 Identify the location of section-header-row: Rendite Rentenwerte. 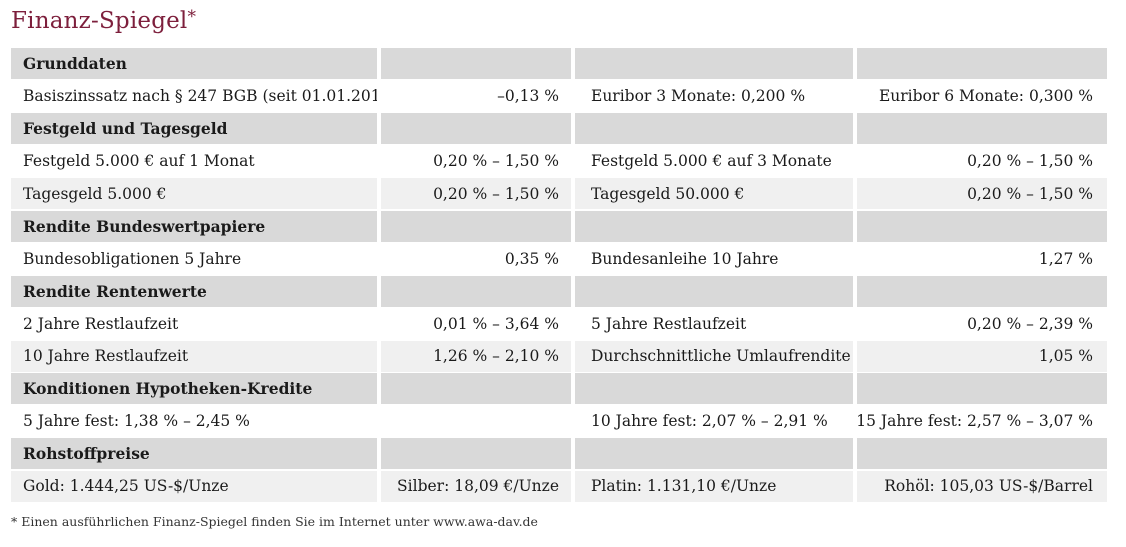
(559, 292).